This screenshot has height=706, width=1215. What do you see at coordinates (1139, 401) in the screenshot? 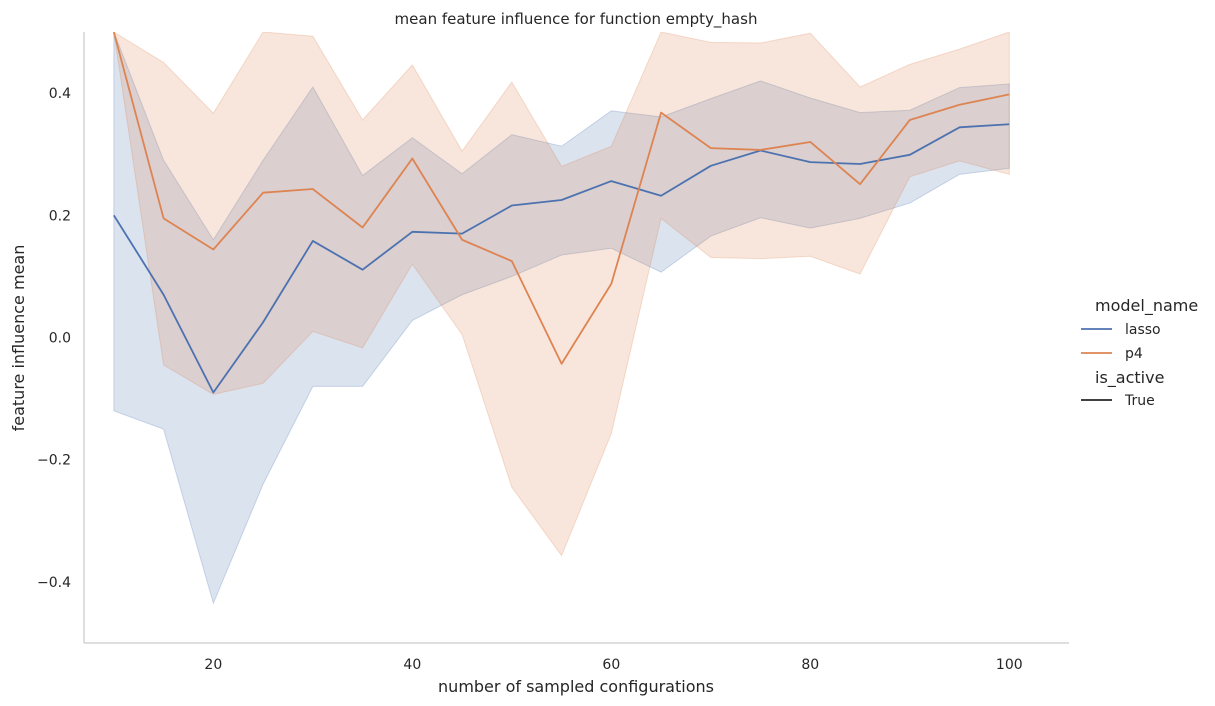
I see `legend-style-label-true: True` at bounding box center [1139, 401].